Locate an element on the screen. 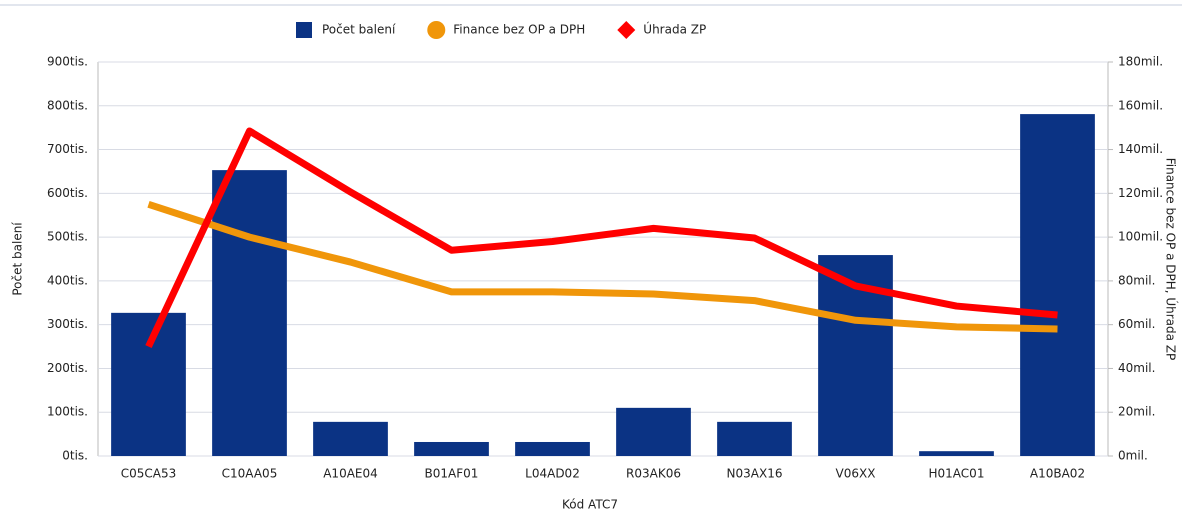  x-tick-label: V06XX is located at coordinates (856, 474).